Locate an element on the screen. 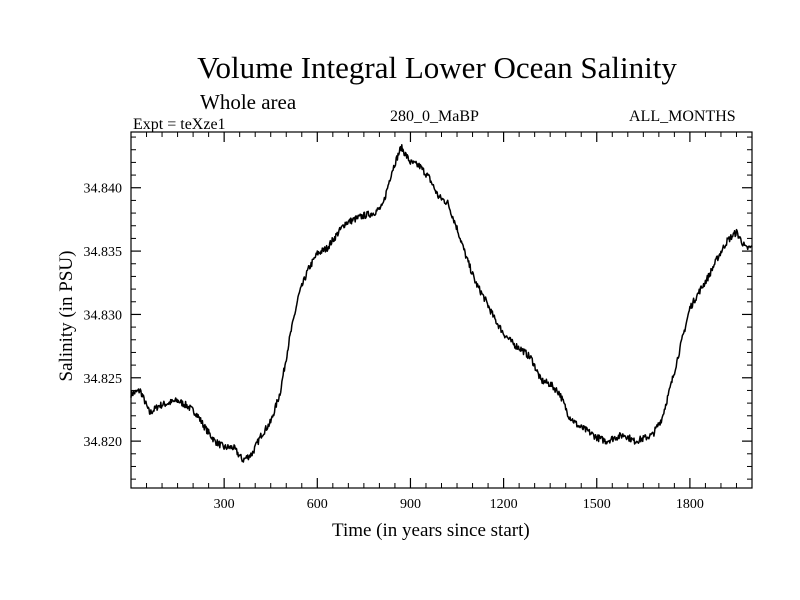 This screenshot has width=800, height=600. x-tick-label: 1200 is located at coordinates (504, 504).